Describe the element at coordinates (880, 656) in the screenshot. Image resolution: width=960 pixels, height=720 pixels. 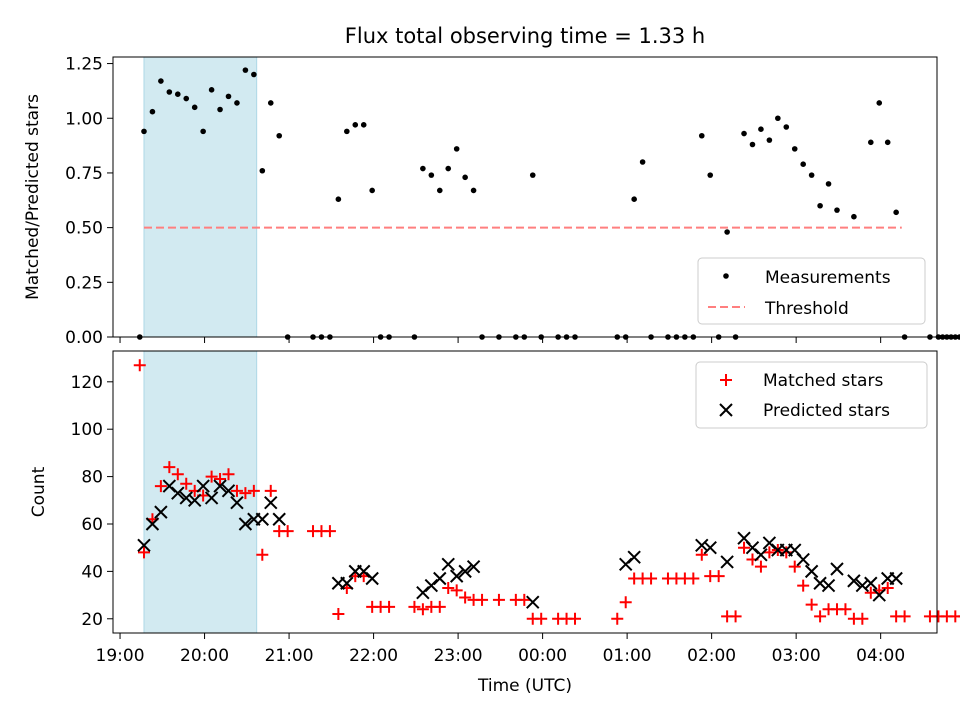
I see `x-tick-label: 04:00` at that location.